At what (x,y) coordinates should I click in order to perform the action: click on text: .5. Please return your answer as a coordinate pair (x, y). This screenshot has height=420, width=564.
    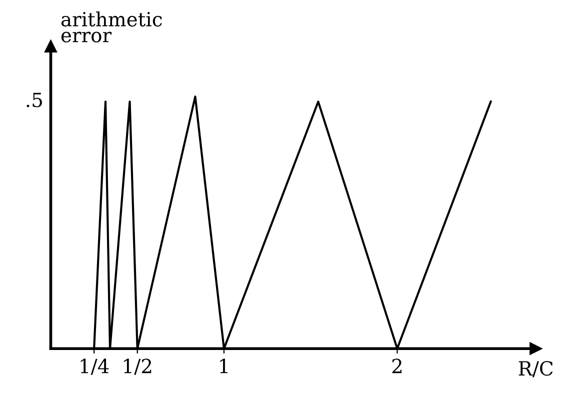
    Looking at the image, I should click on (34, 100).